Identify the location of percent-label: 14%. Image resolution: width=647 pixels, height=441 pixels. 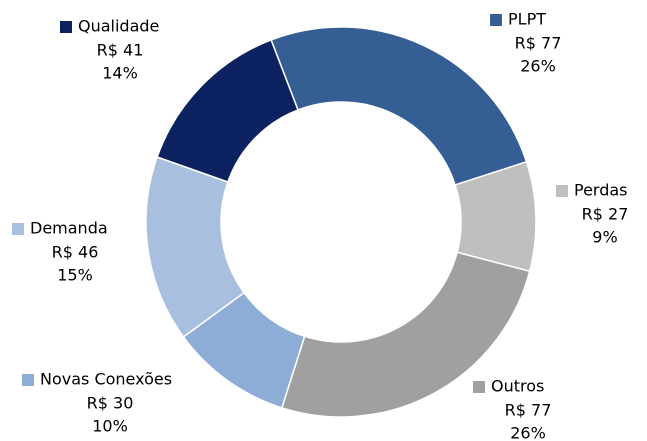
(120, 73).